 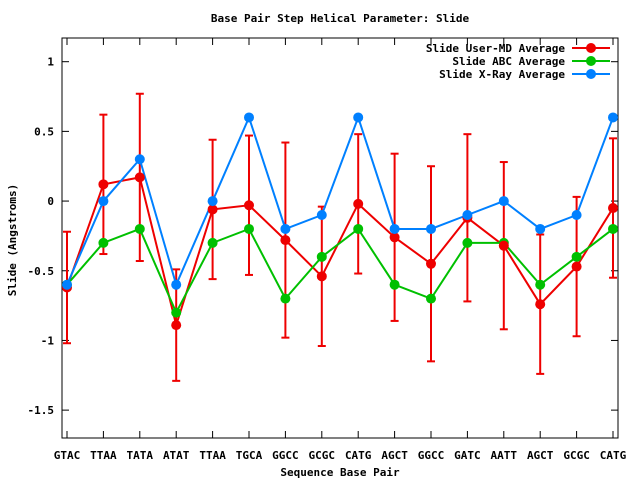 What do you see at coordinates (176, 455) in the screenshot?
I see `x-tick-label: ATAT` at bounding box center [176, 455].